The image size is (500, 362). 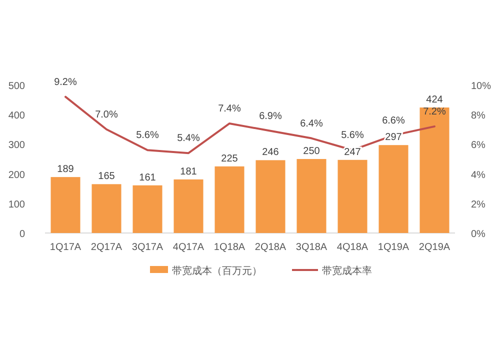 What do you see at coordinates (478, 204) in the screenshot?
I see `y2-tick-label: 2%` at bounding box center [478, 204].